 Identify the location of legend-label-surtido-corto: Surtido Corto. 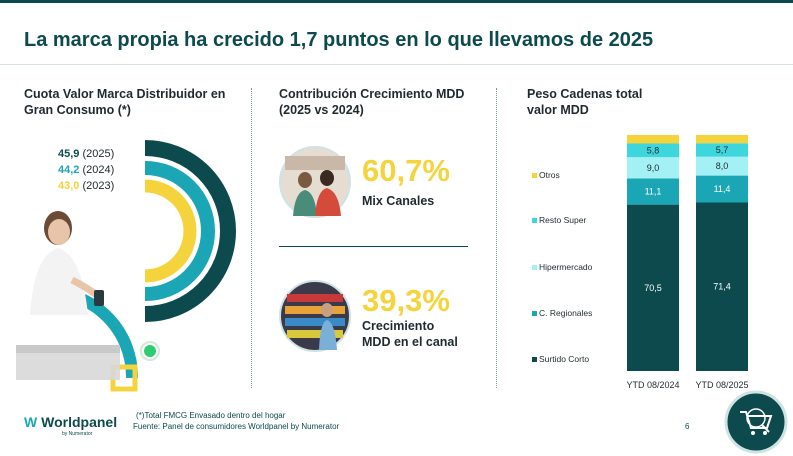
(564, 359).